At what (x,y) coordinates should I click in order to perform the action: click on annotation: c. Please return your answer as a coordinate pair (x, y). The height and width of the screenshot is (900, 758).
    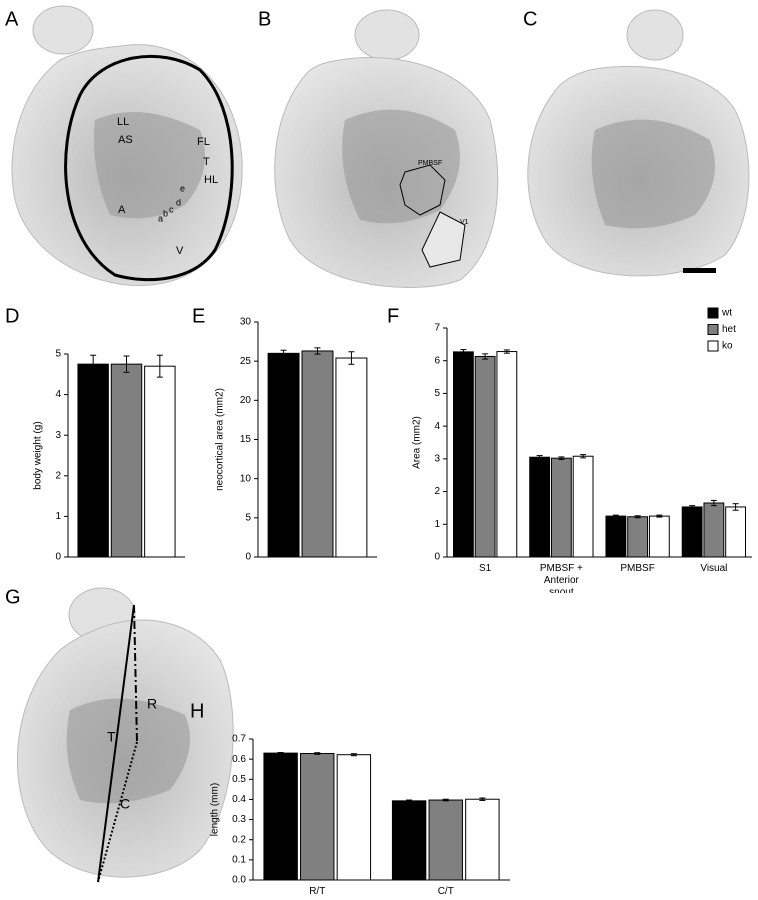
    Looking at the image, I should click on (171, 209).